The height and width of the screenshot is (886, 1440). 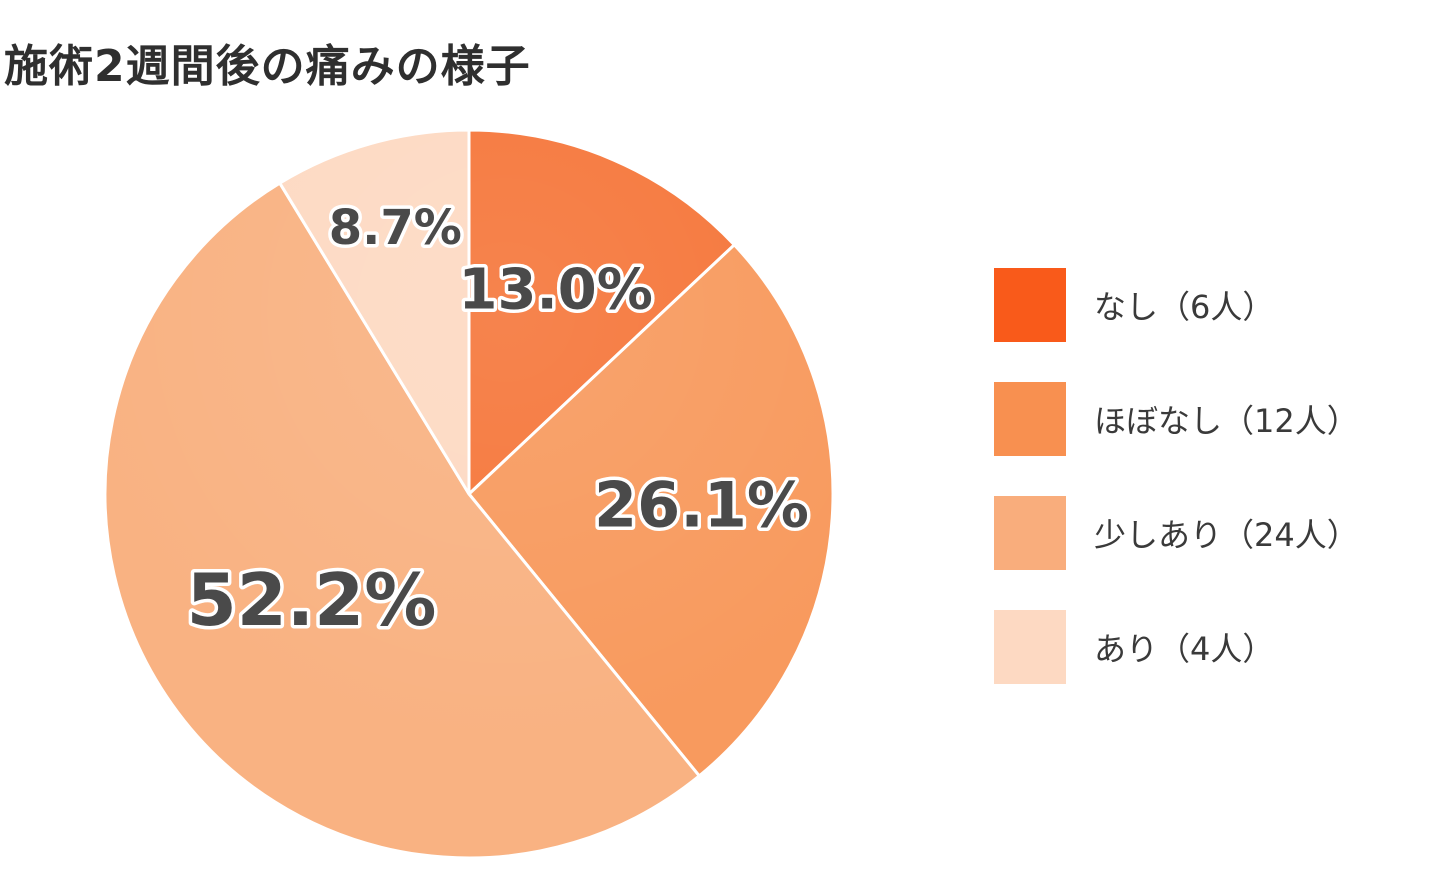 What do you see at coordinates (312, 600) in the screenshot?
I see `pie-slice-label: 52.2%` at bounding box center [312, 600].